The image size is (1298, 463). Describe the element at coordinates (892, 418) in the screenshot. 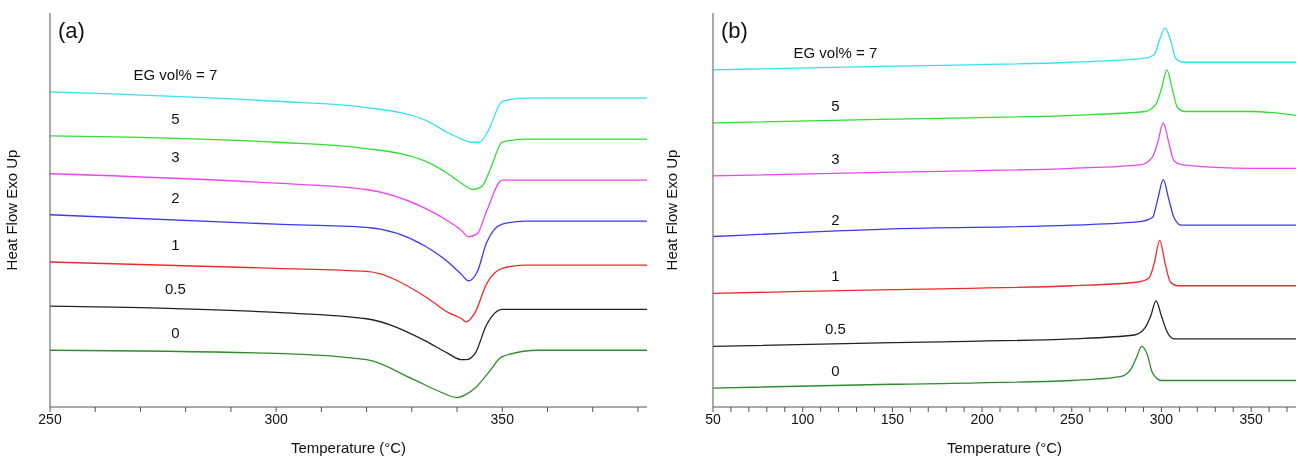

I see `x-tick-label: 150` at that location.